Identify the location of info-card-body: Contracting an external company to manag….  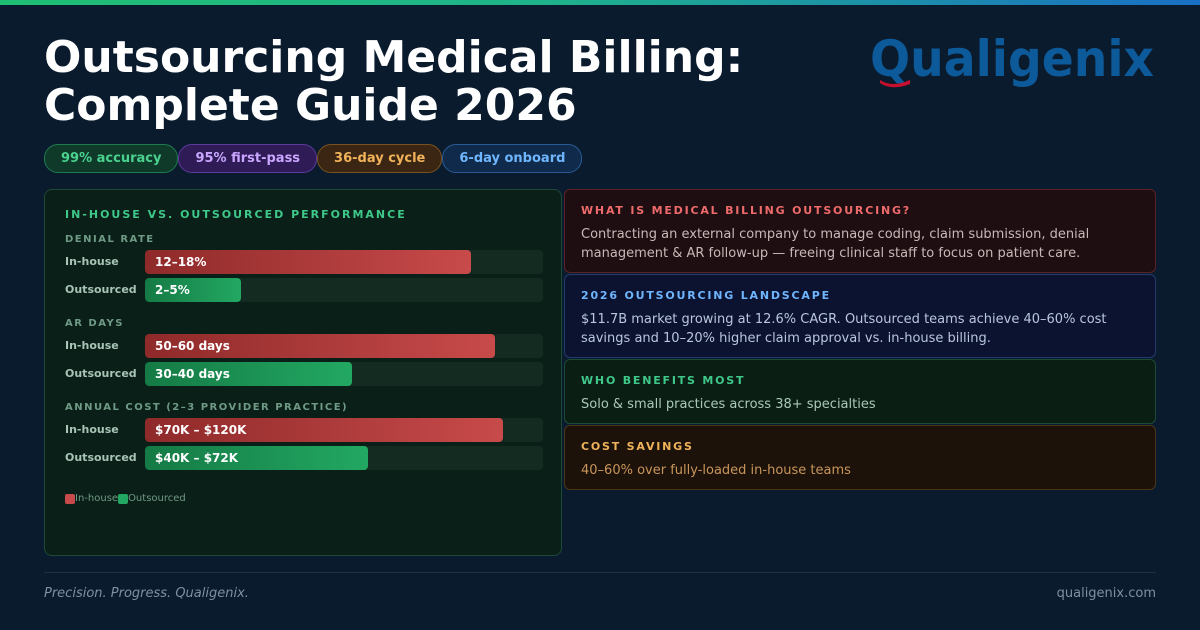
(835, 244).